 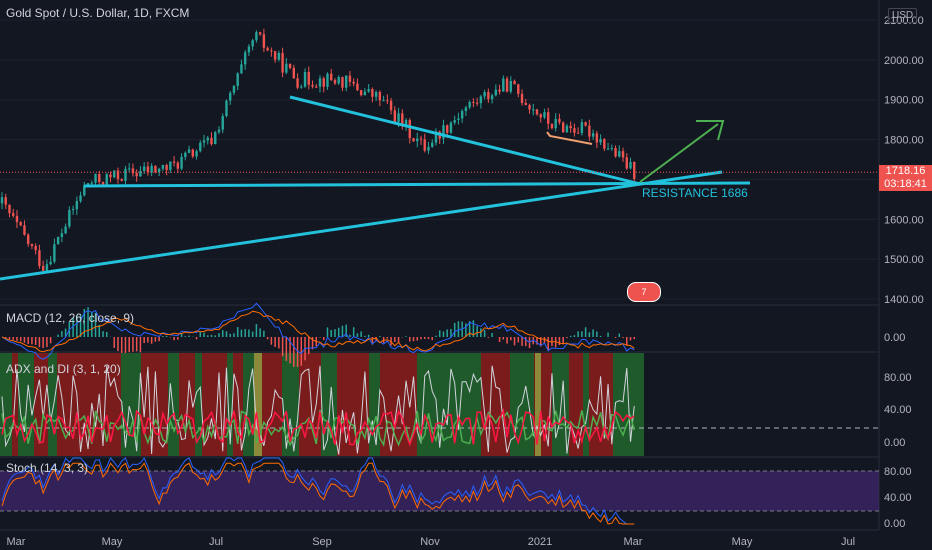 I want to click on time-label: May, so click(x=742, y=542).